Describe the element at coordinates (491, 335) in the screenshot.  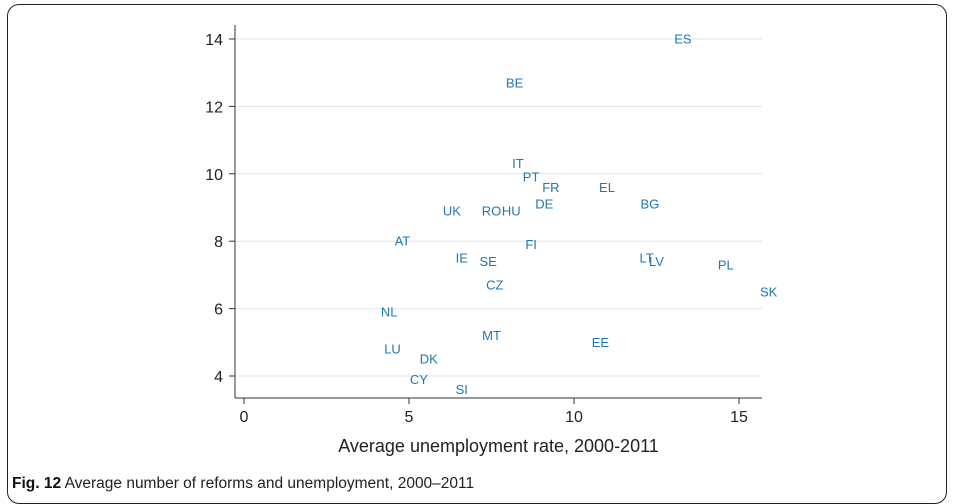
I see `data-point-mt: MT` at that location.